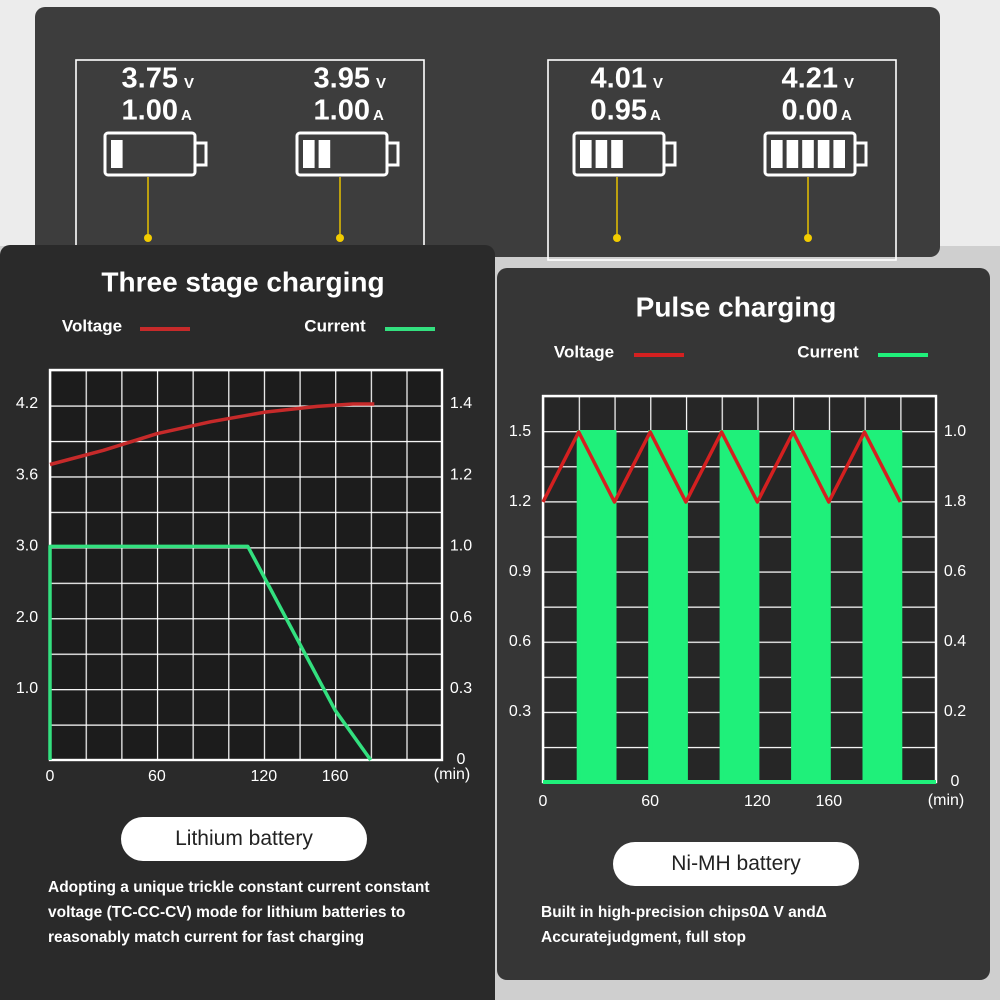 The height and width of the screenshot is (1000, 1000). What do you see at coordinates (520, 431) in the screenshot?
I see `y-tick-label: 1.5` at bounding box center [520, 431].